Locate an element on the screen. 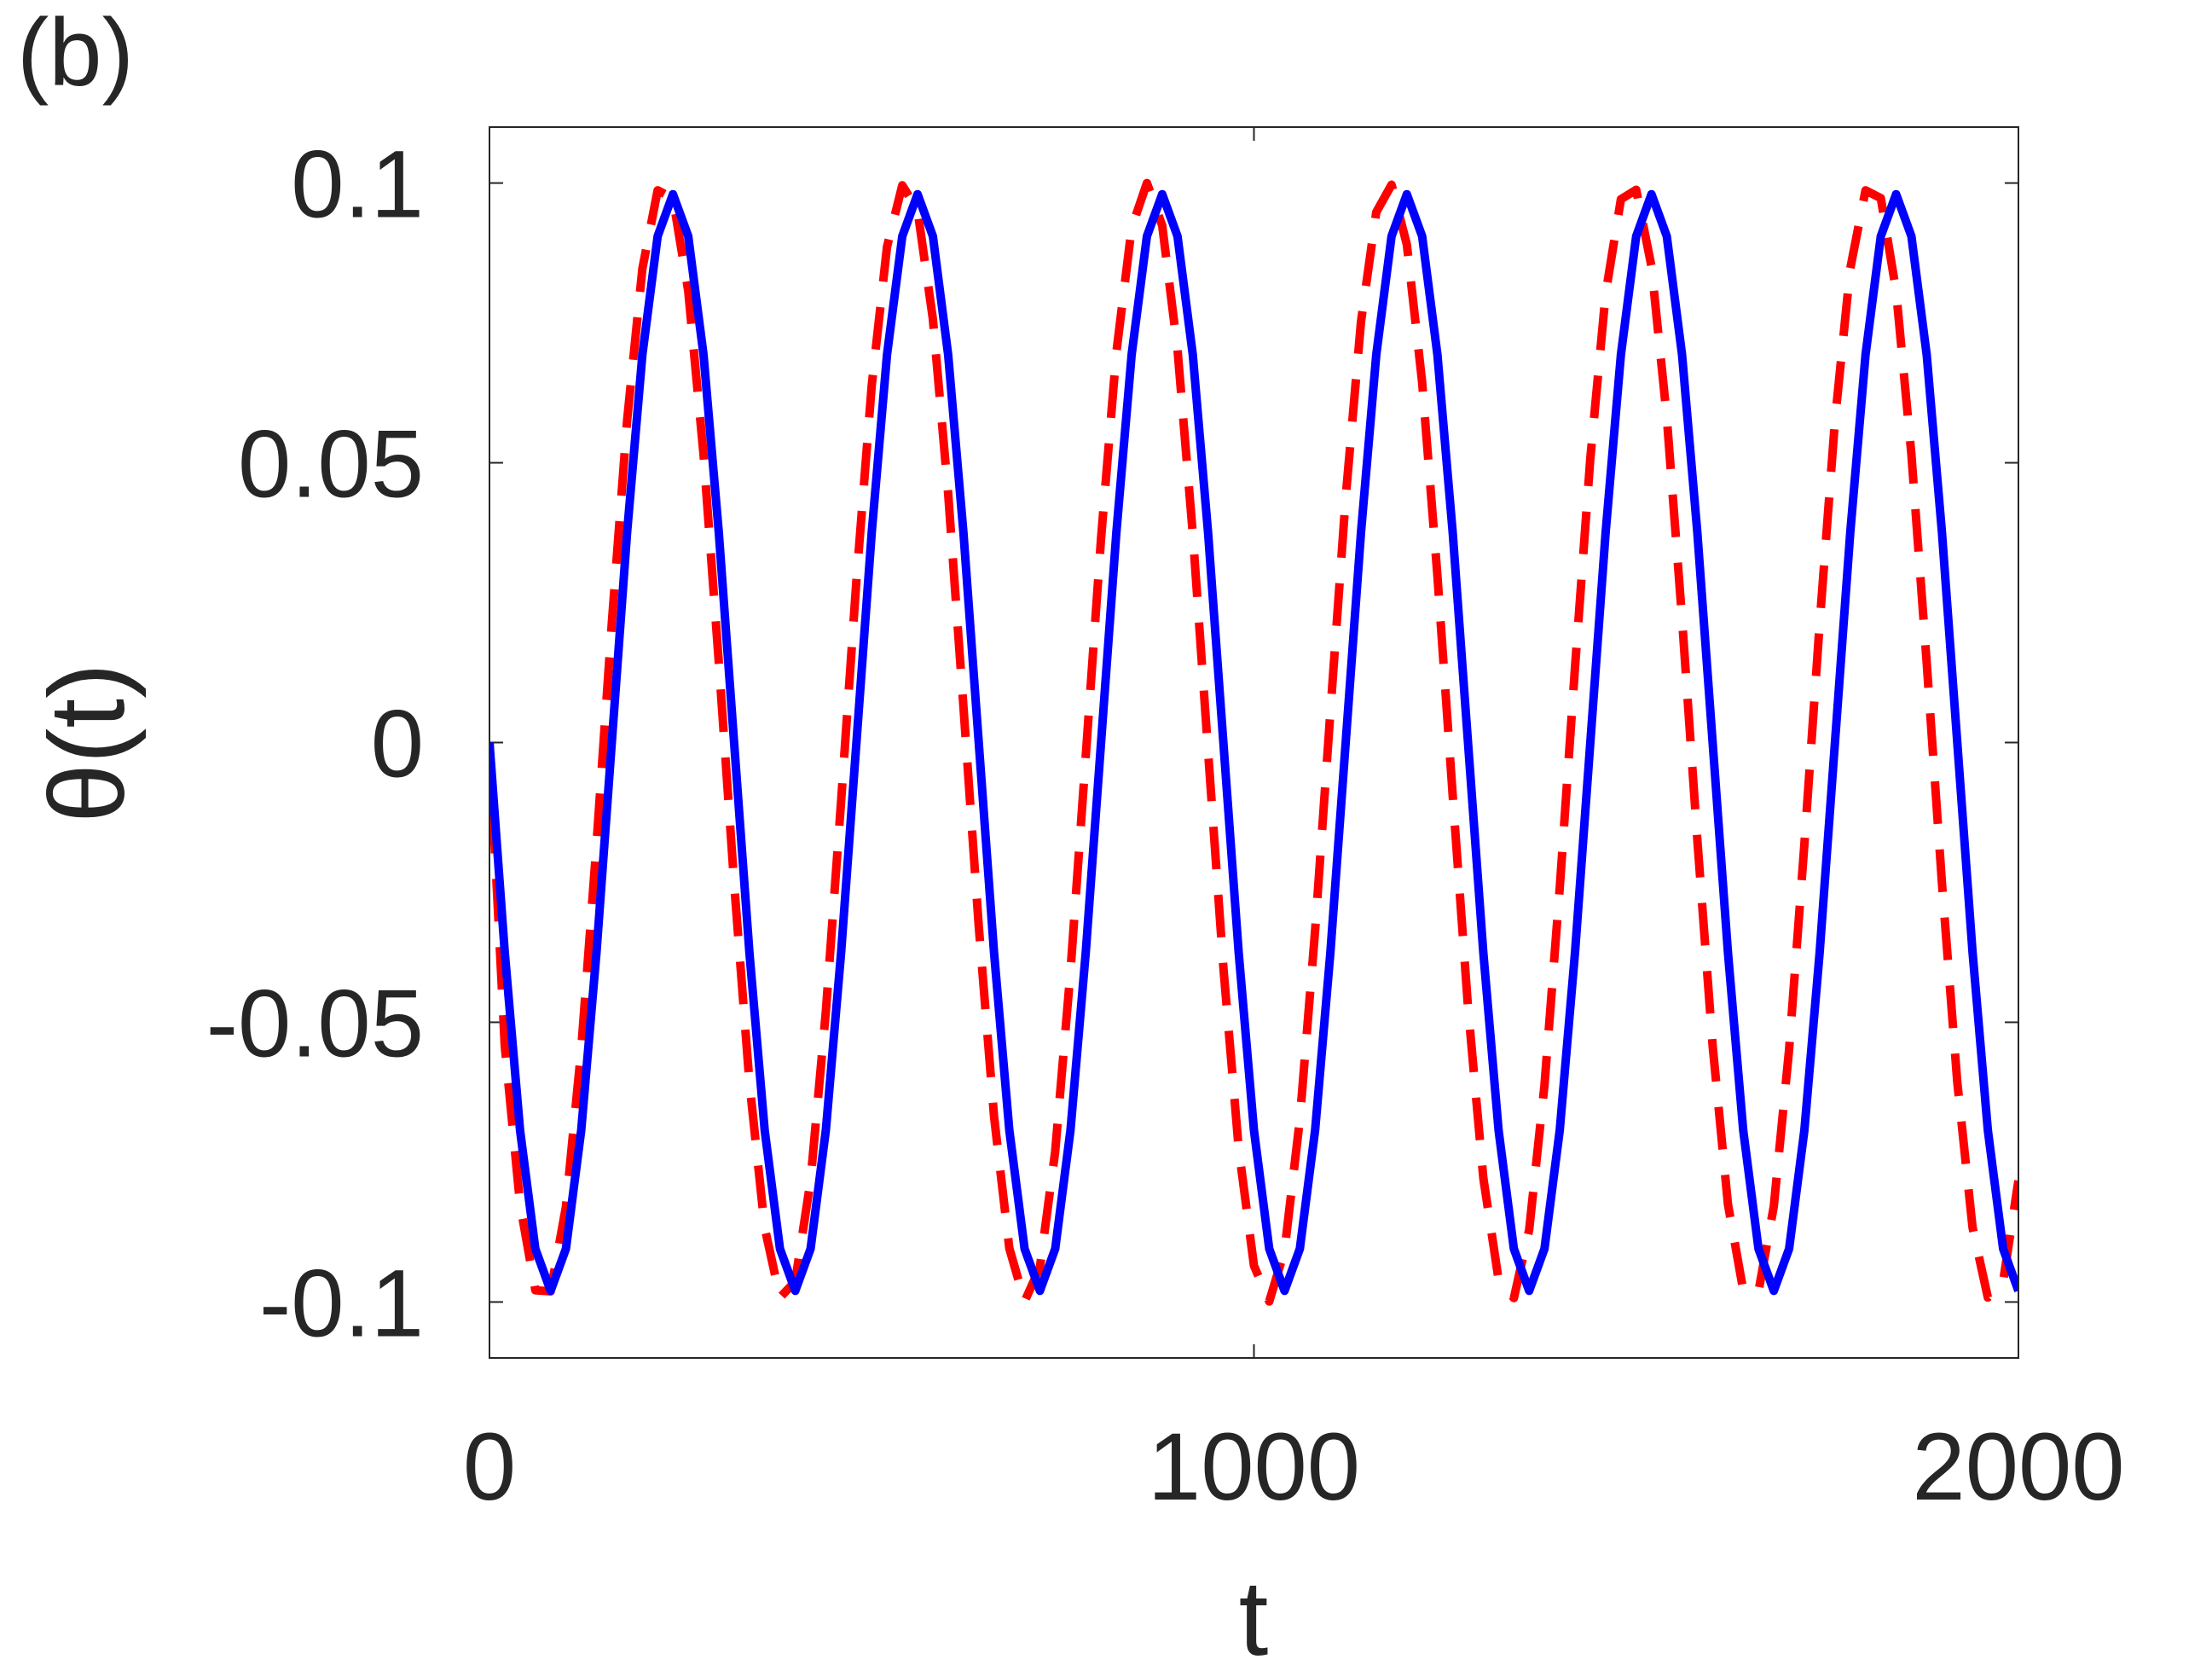 The image size is (2212, 1671). panel-label: (b) is located at coordinates (75, 53).